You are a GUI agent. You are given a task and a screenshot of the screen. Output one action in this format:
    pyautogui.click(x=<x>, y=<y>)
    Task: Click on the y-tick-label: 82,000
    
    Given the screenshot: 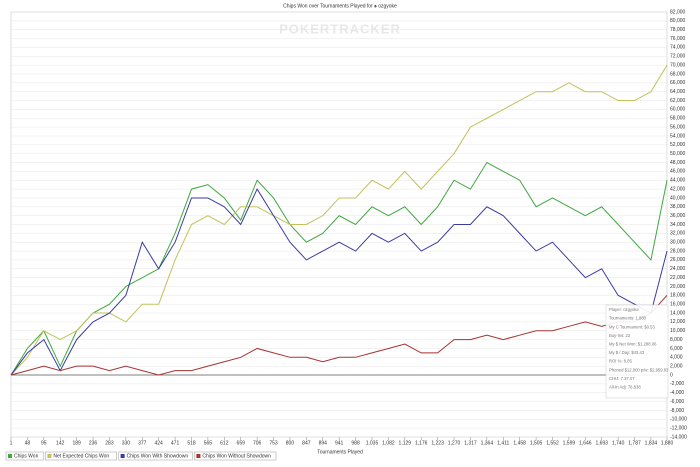 What is the action you would take?
    pyautogui.click(x=678, y=12)
    